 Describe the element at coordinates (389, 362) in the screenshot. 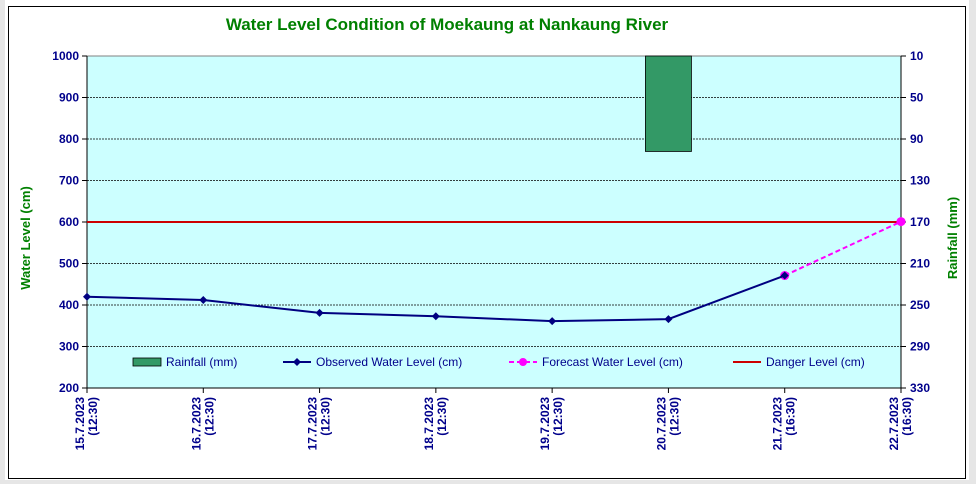

I see `legend-label: Observed Water Level (cm)` at that location.